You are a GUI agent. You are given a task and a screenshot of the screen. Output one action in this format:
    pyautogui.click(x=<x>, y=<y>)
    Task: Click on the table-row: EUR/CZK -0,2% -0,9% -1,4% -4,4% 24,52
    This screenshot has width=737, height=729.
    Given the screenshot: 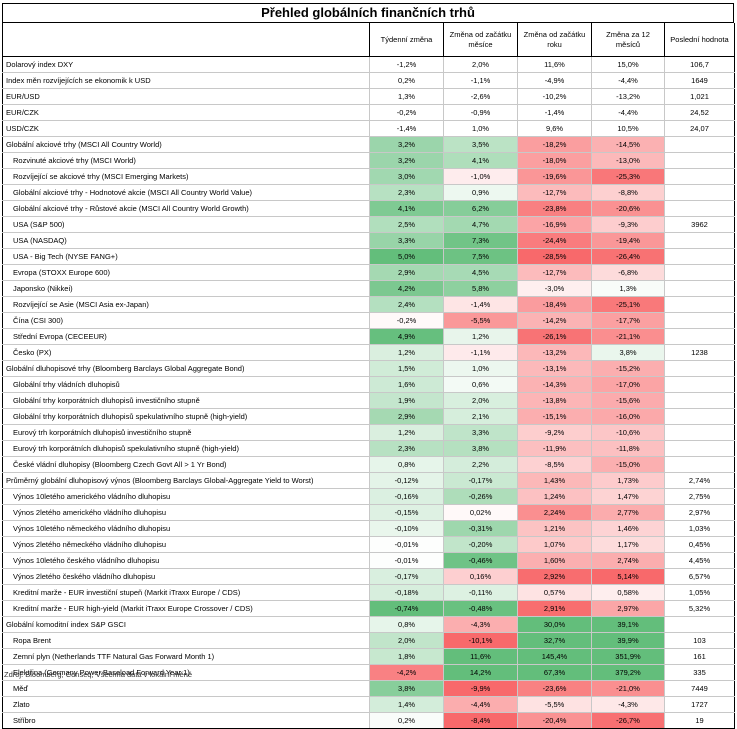 What is the action you would take?
    pyautogui.click(x=368, y=112)
    